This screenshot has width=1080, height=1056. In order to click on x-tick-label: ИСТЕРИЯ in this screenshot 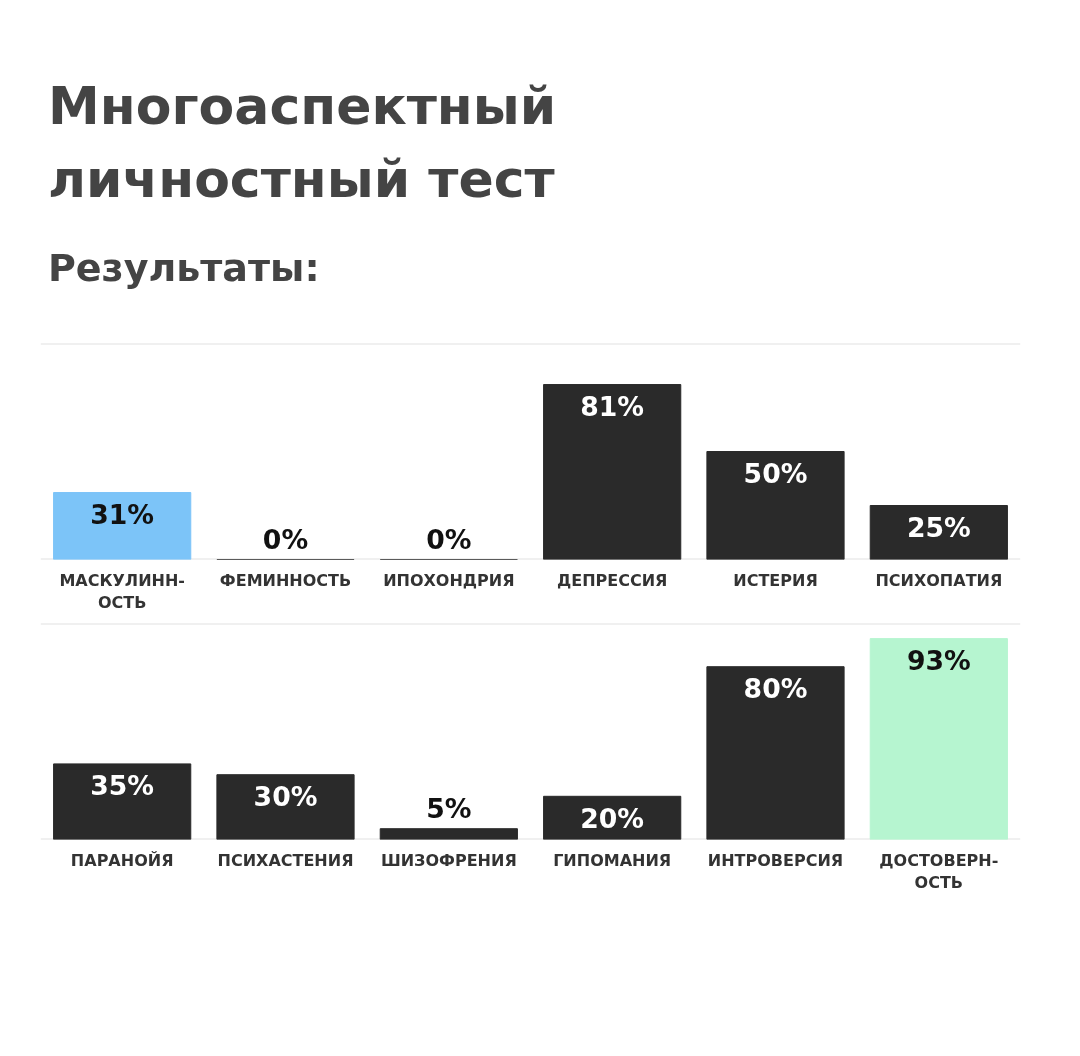, I will do `click(775, 580)`.